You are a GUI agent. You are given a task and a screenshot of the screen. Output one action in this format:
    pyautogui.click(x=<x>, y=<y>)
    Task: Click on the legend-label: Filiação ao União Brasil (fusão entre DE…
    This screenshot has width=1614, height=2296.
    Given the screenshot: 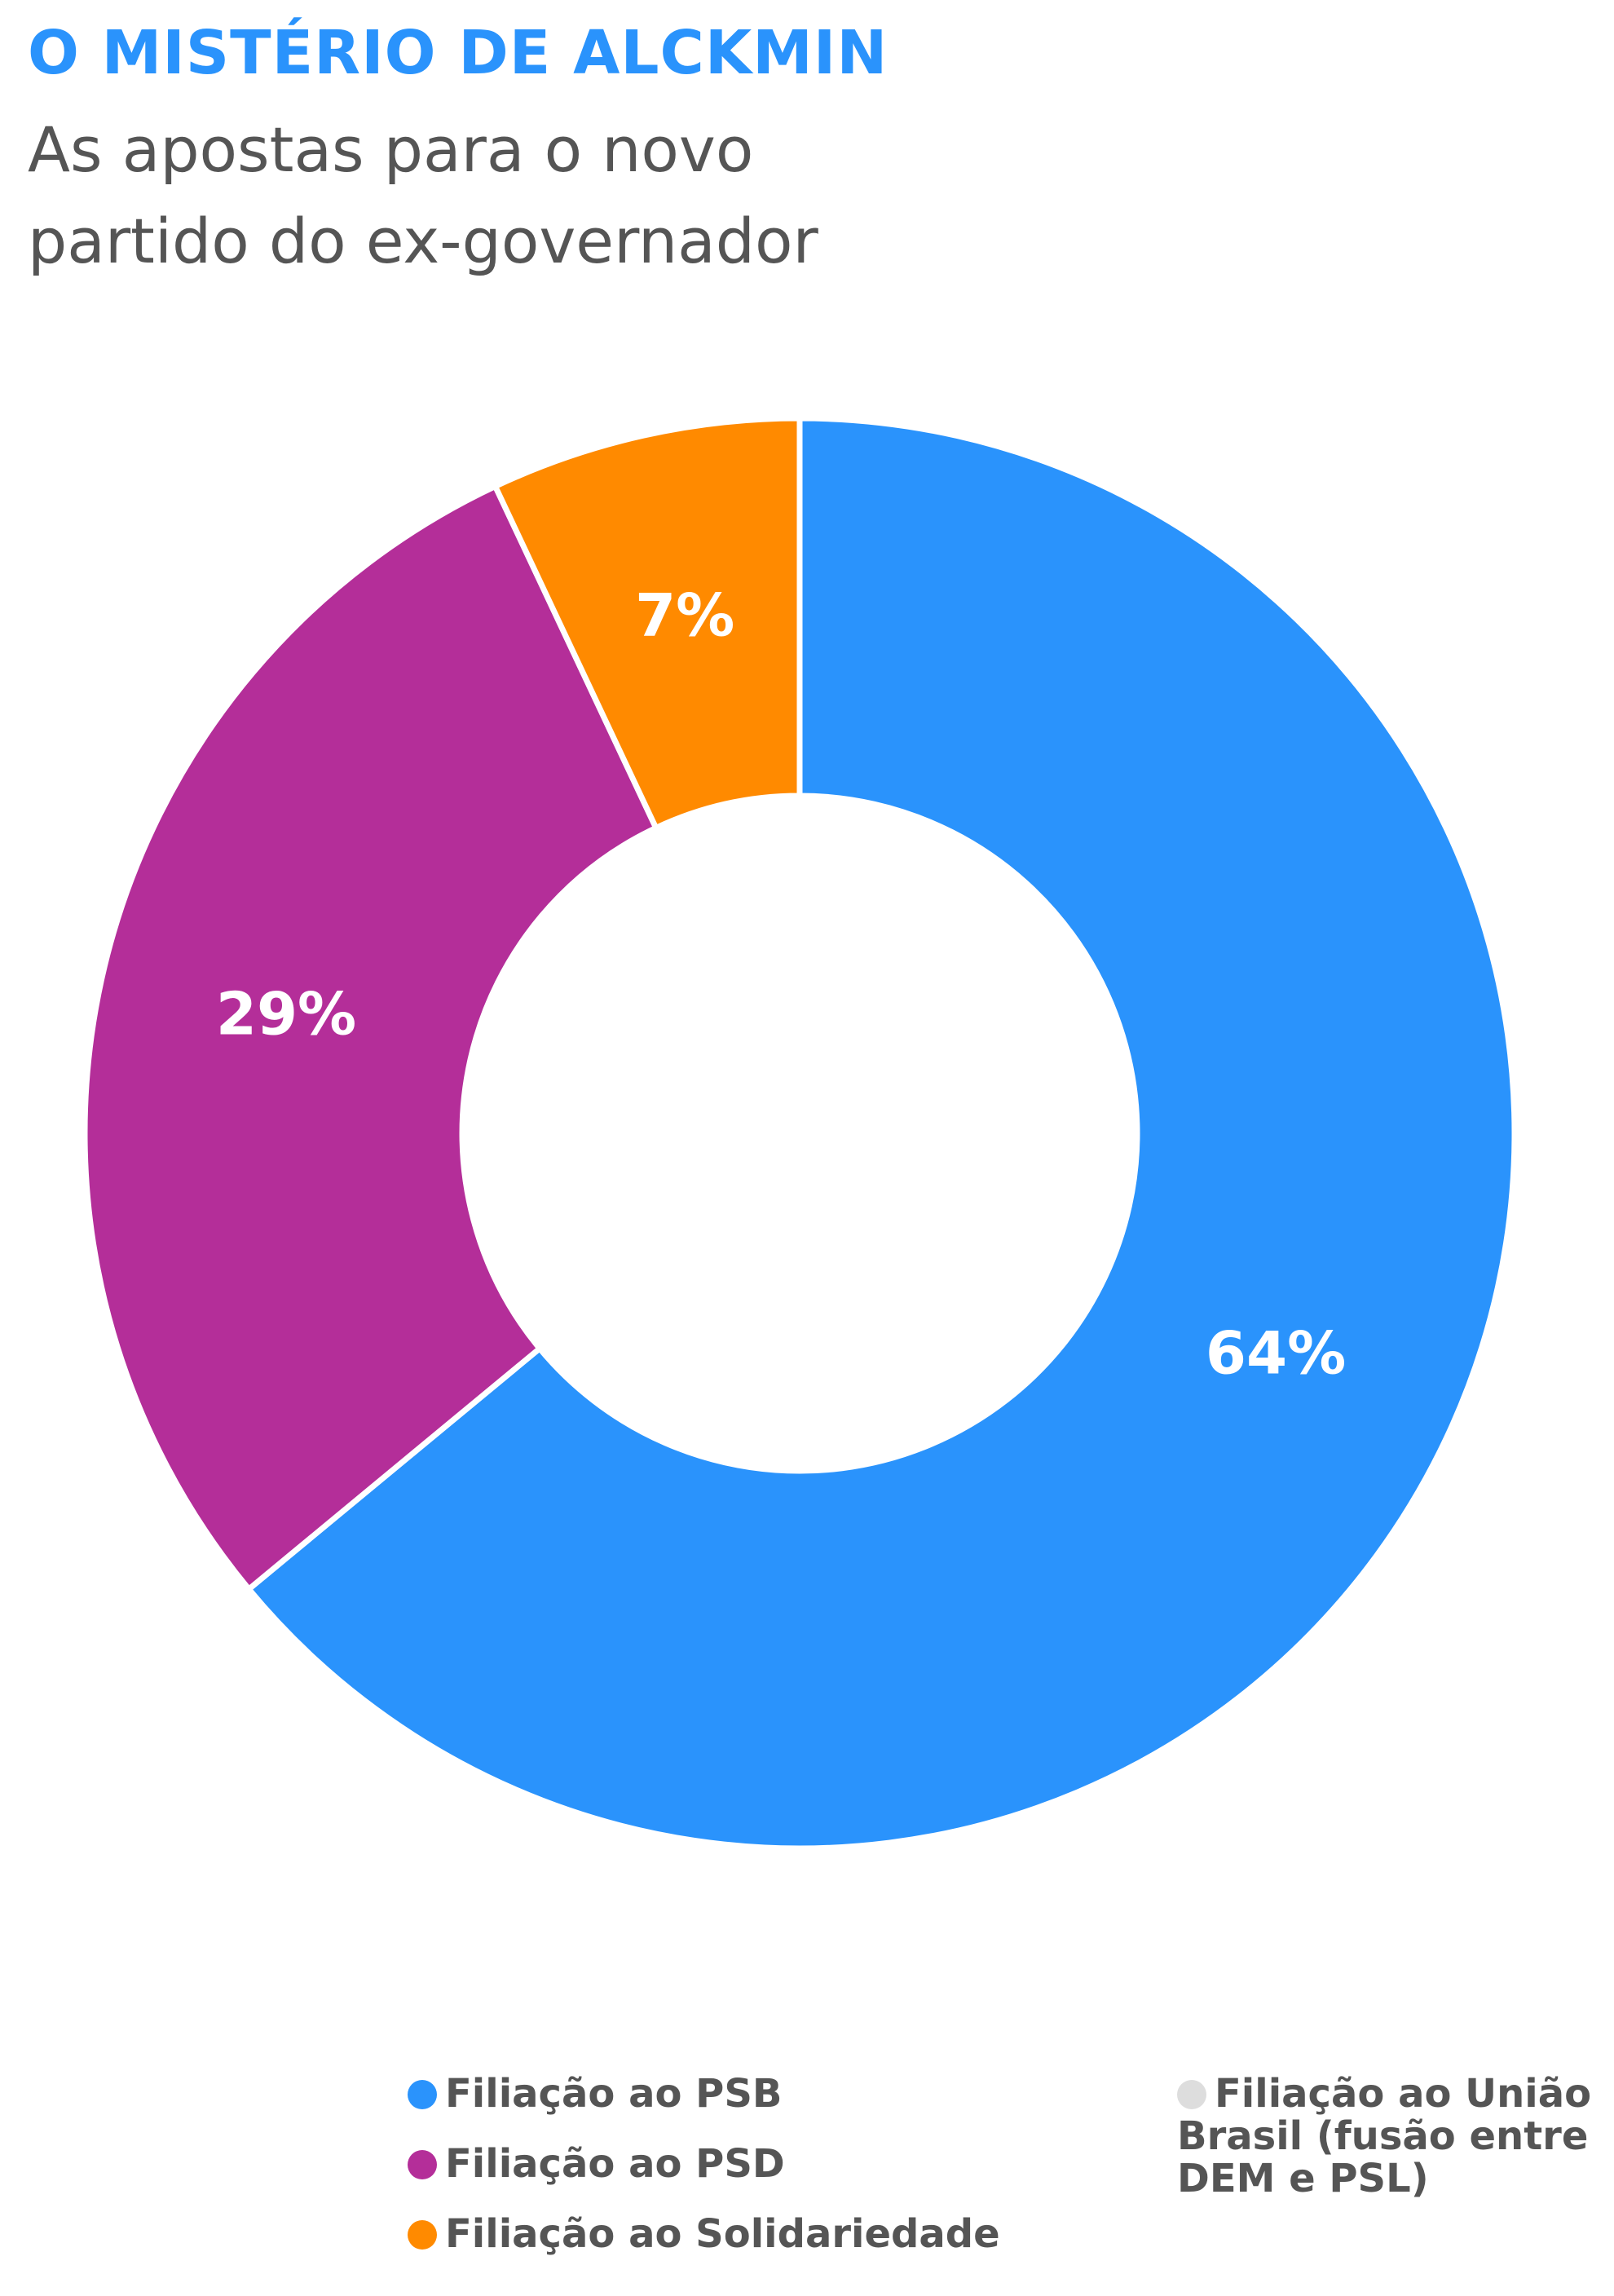 What is the action you would take?
    pyautogui.click(x=1384, y=2136)
    